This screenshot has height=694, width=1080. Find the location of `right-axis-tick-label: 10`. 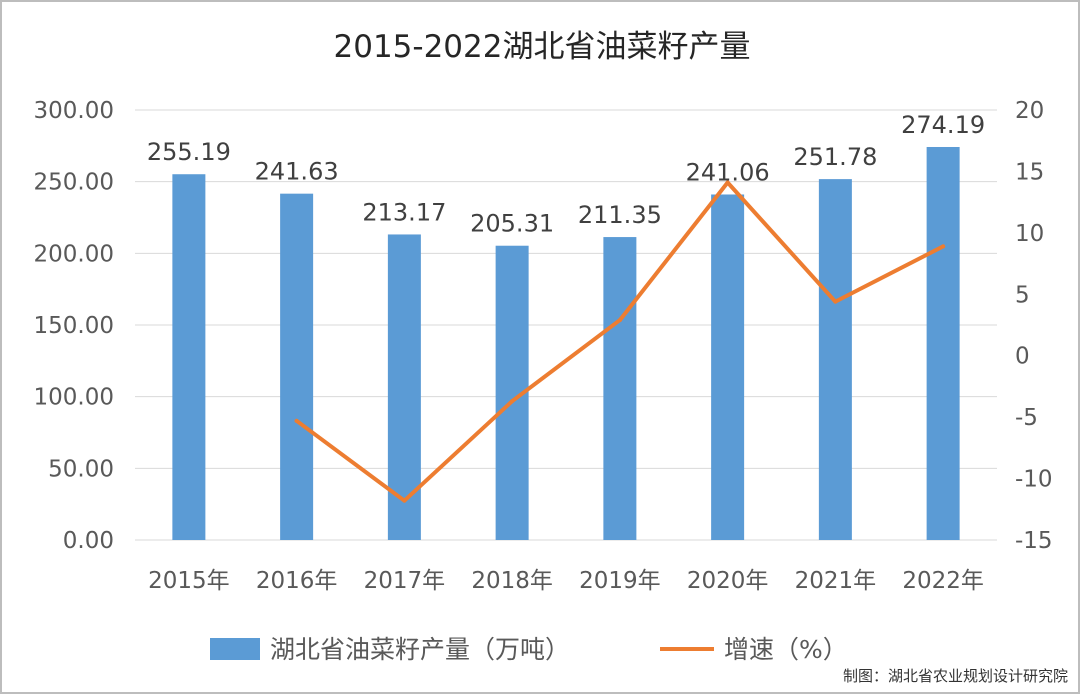

right-axis-tick-label: 10 is located at coordinates (1029, 234).